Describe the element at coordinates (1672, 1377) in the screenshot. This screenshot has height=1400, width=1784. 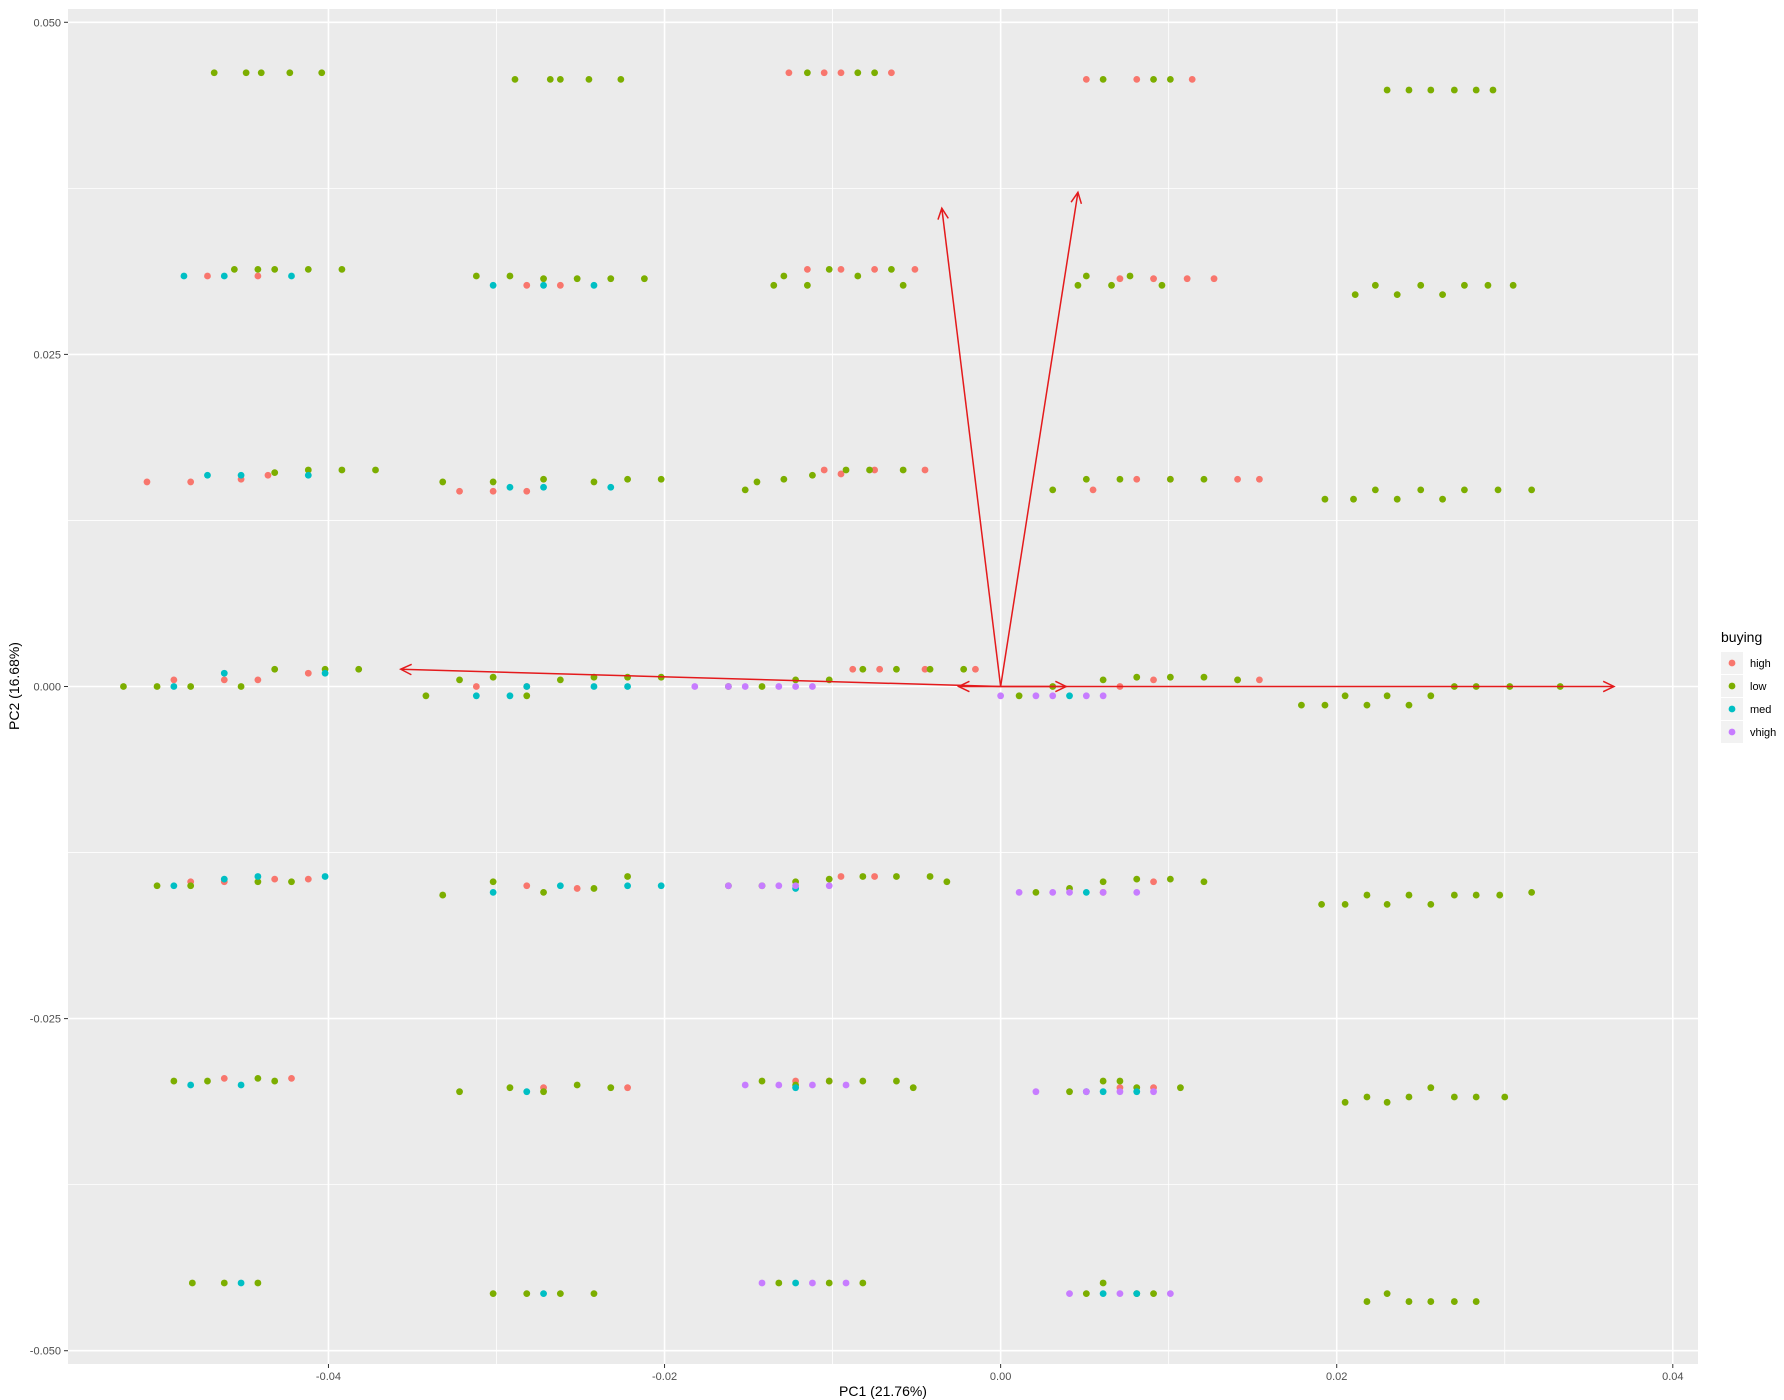
I see `x-tick-label: 0.04` at that location.